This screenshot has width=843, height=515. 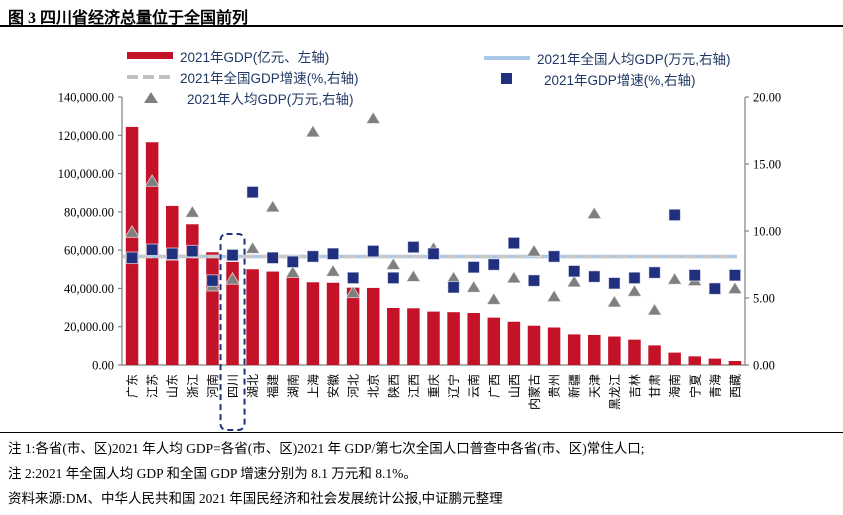 What do you see at coordinates (354, 386) in the screenshot?
I see `x-axis-label: 河北` at bounding box center [354, 386].